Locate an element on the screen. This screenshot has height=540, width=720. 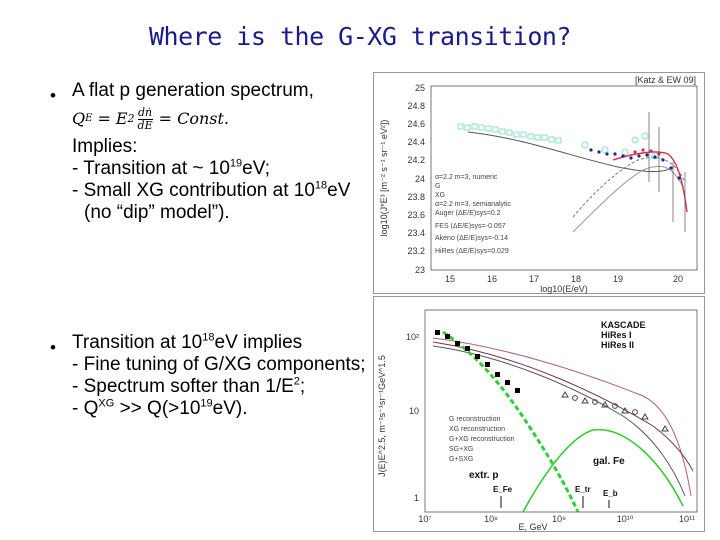
svg-text: 24.4 is located at coordinates (416, 142).